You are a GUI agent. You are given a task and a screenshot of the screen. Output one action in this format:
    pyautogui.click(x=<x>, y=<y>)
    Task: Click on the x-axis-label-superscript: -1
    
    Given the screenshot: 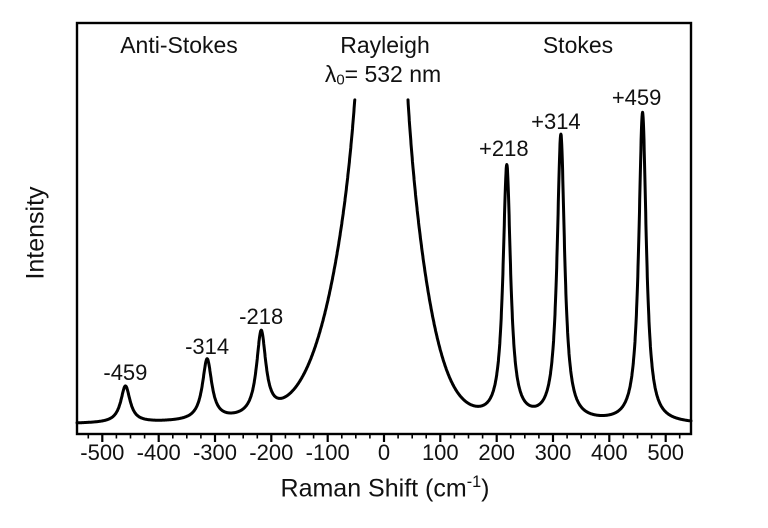 What is the action you would take?
    pyautogui.click(x=474, y=482)
    